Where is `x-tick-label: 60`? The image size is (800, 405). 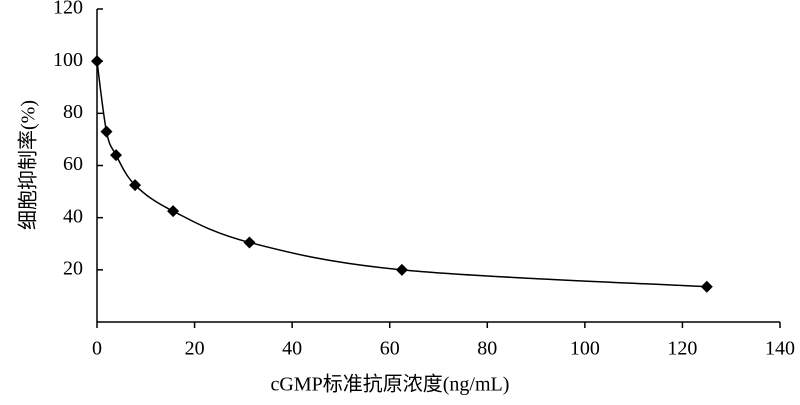
x-tick-label: 60 is located at coordinates (390, 349).